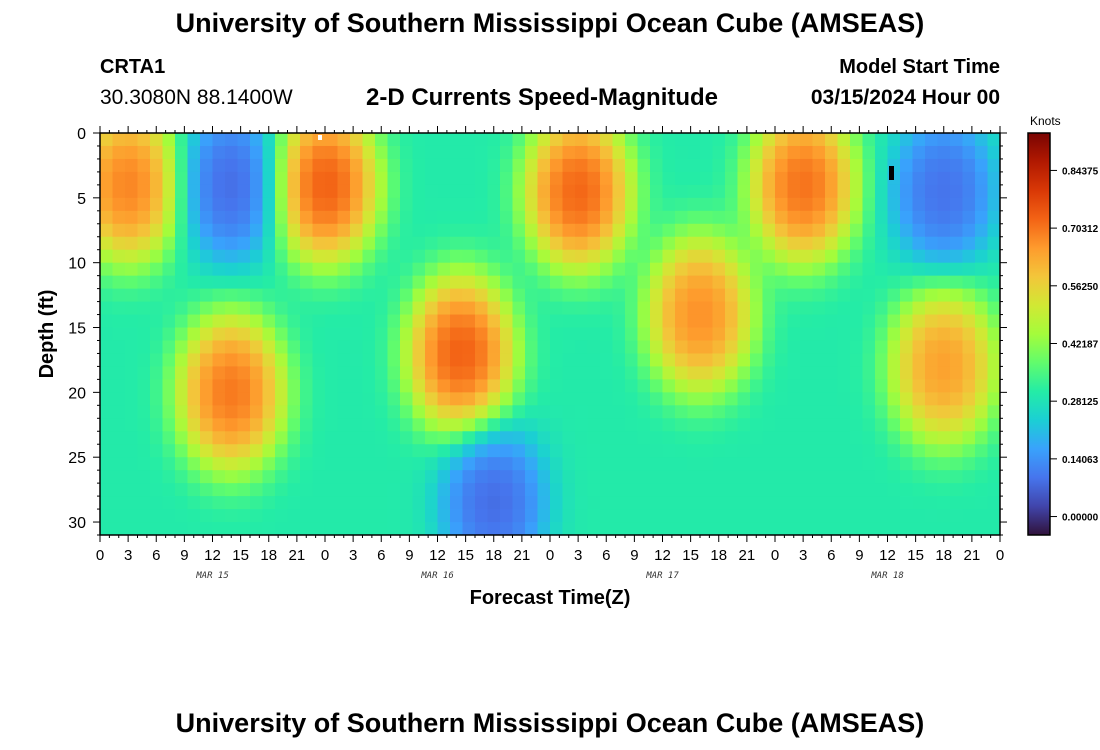 This screenshot has height=750, width=1100. I want to click on model-start-label: Model Start Time, so click(919, 67).